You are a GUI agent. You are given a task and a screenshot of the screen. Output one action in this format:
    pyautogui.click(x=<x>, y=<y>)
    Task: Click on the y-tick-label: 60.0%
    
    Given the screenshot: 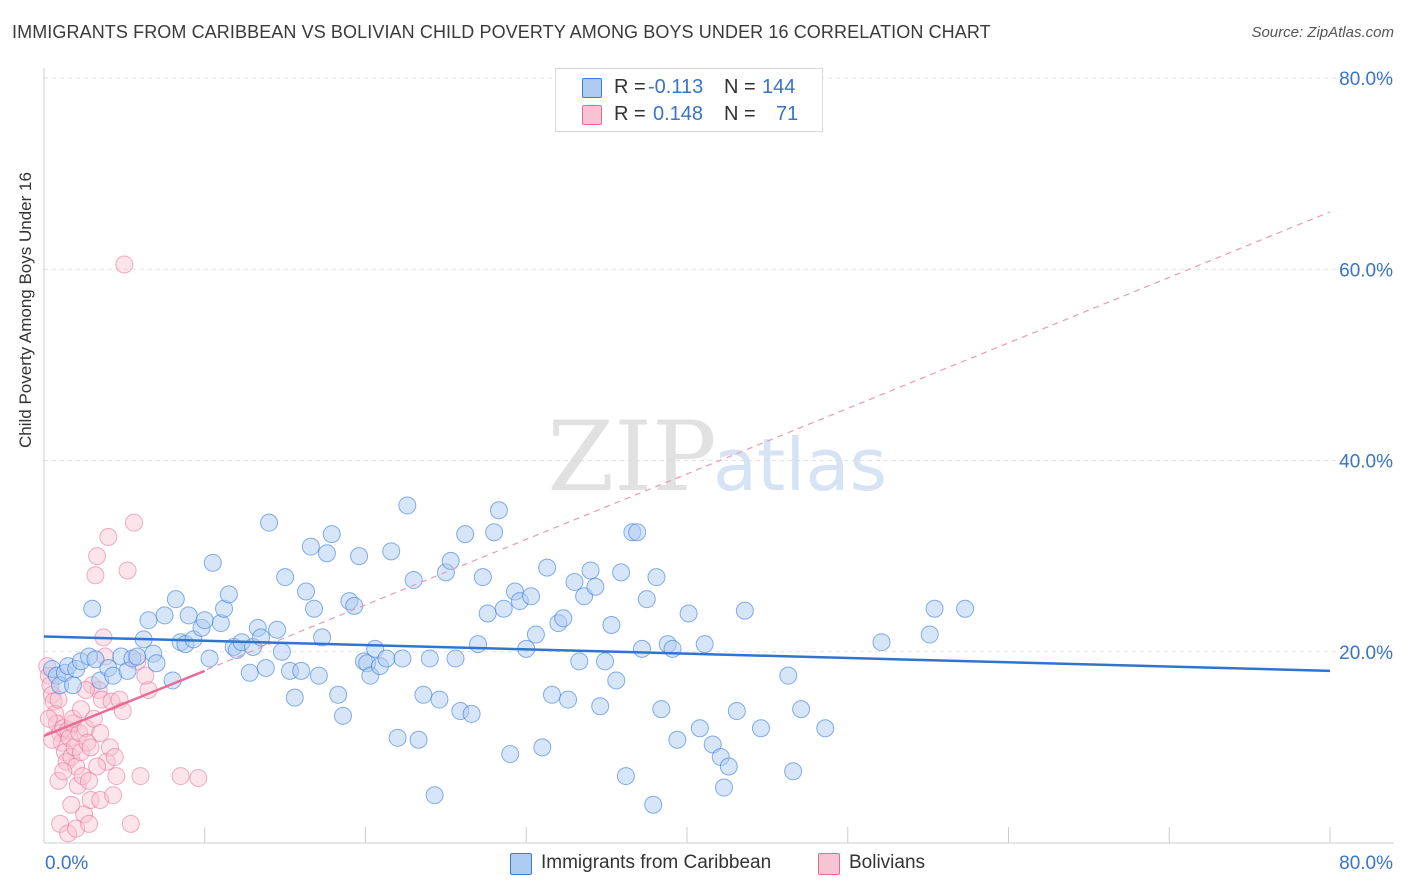 What is the action you would take?
    pyautogui.click(x=1366, y=270)
    